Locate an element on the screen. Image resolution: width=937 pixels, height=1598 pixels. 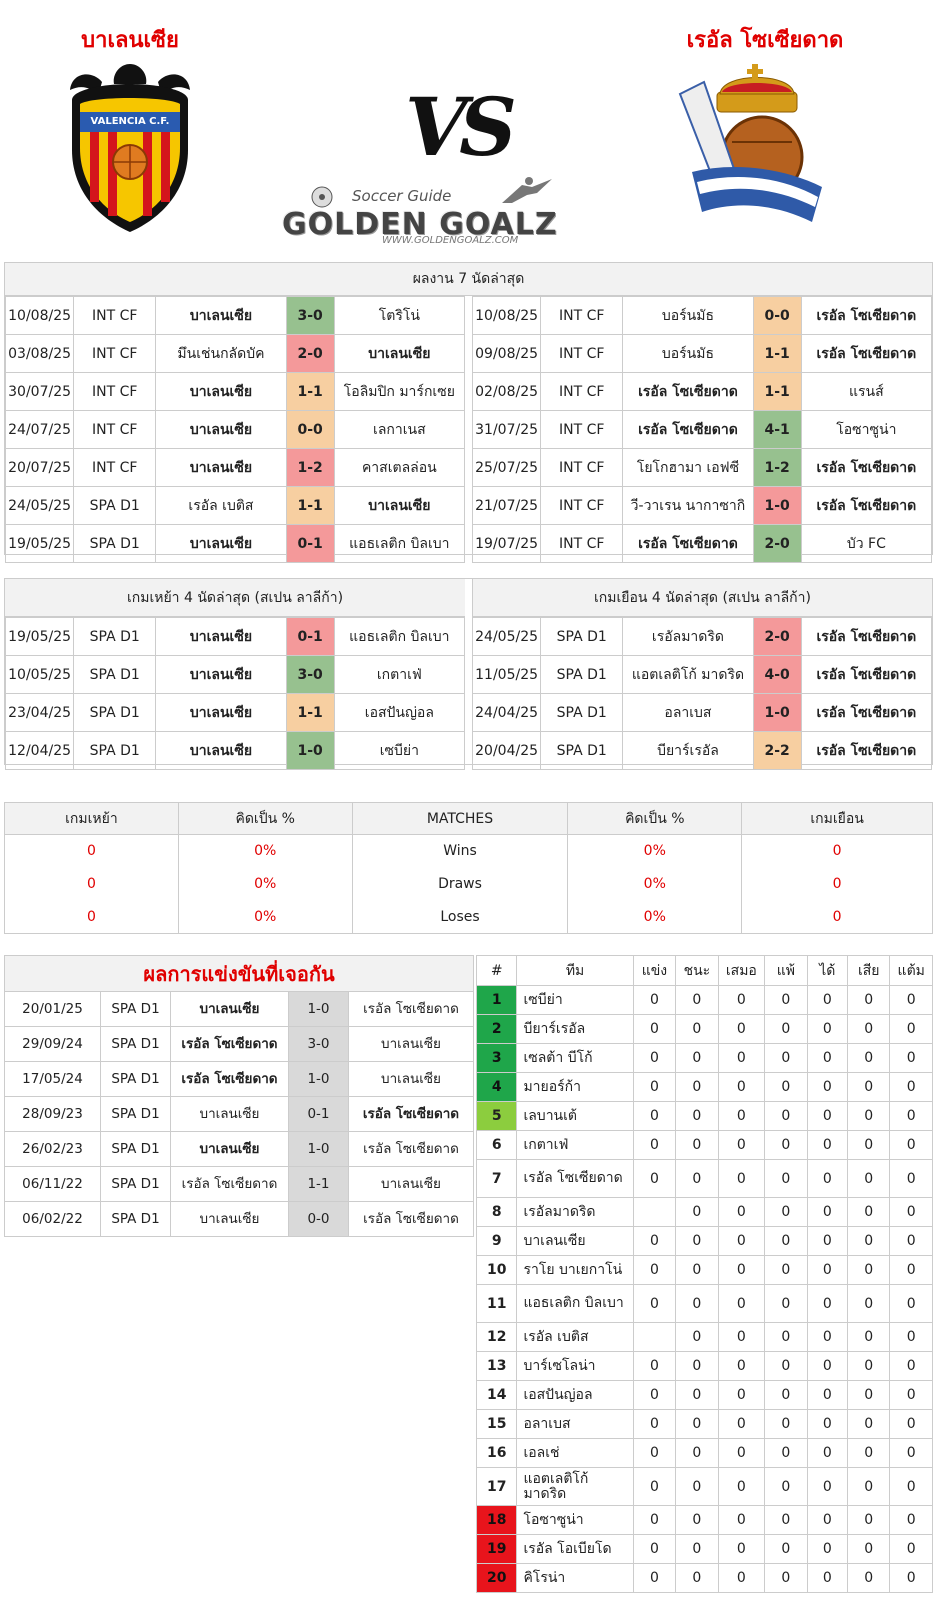
match-date: 03/08/25 is located at coordinates (39, 353).